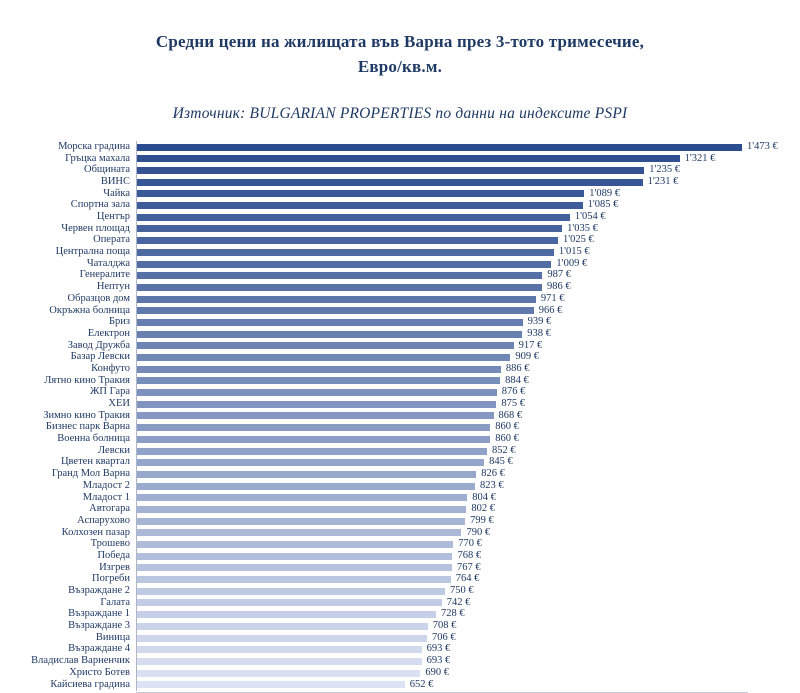 The image size is (800, 693). I want to click on bar-plot-area: 971 €, so click(350, 299).